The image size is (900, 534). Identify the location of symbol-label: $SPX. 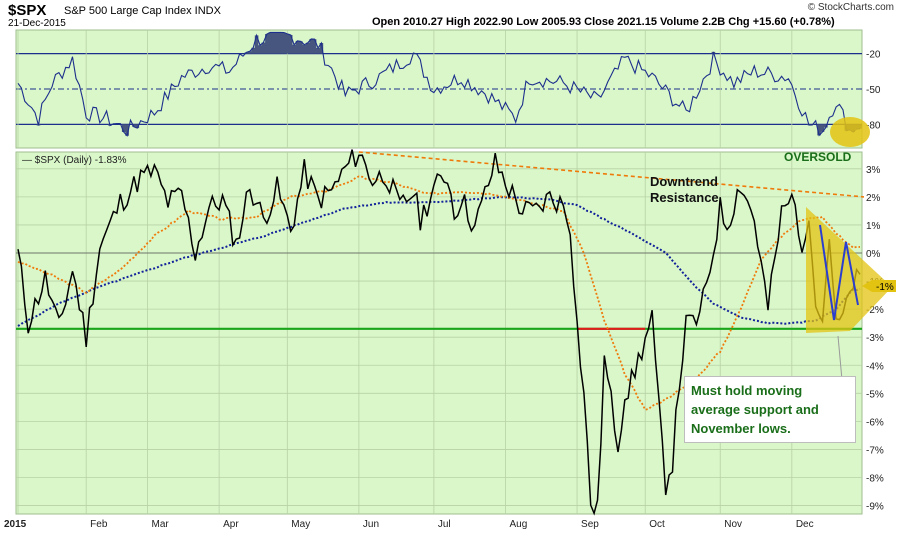
(27, 10).